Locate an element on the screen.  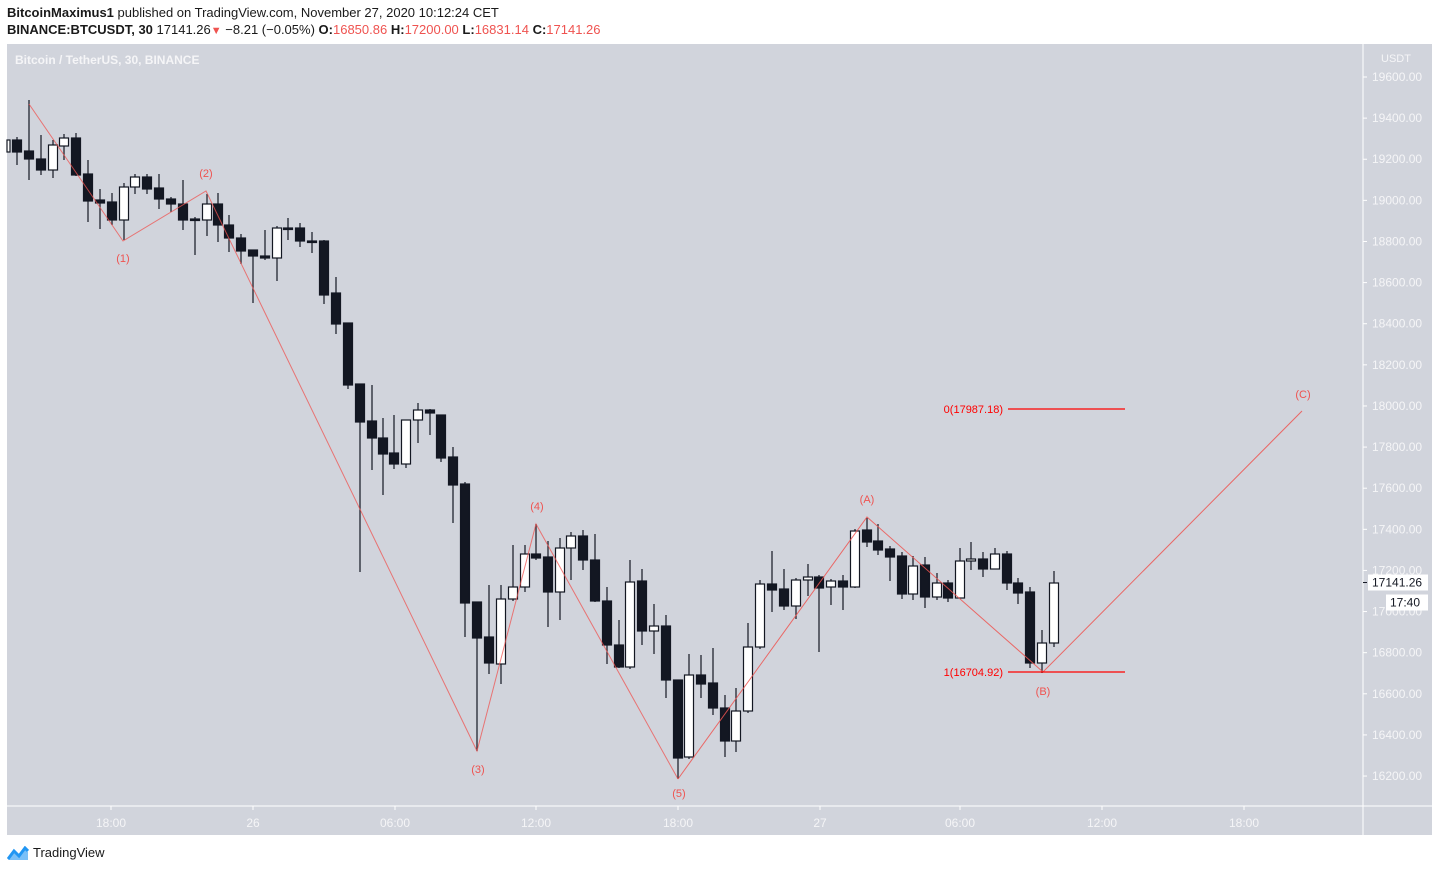
low-label: L: is located at coordinates (468, 29).